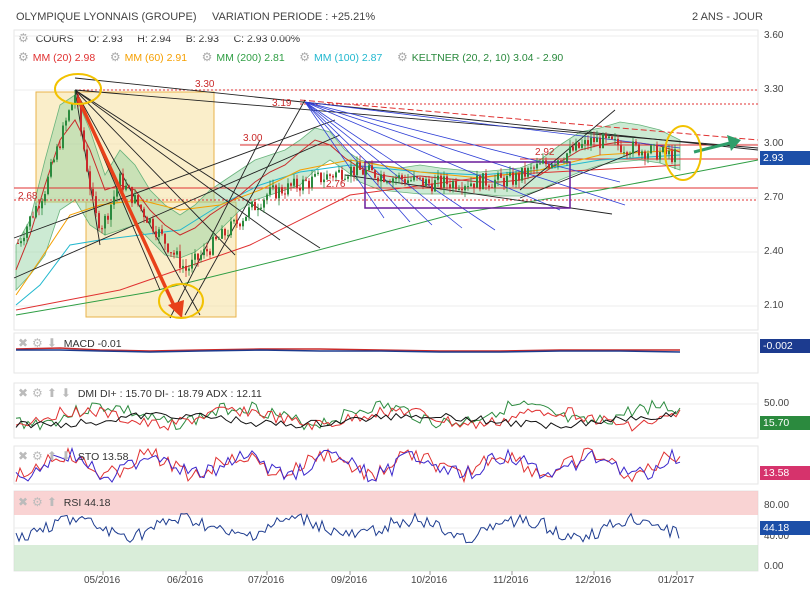  Describe the element at coordinates (156, 58) in the screenshot. I see `mm60-label: MM (60) 2.91` at that location.